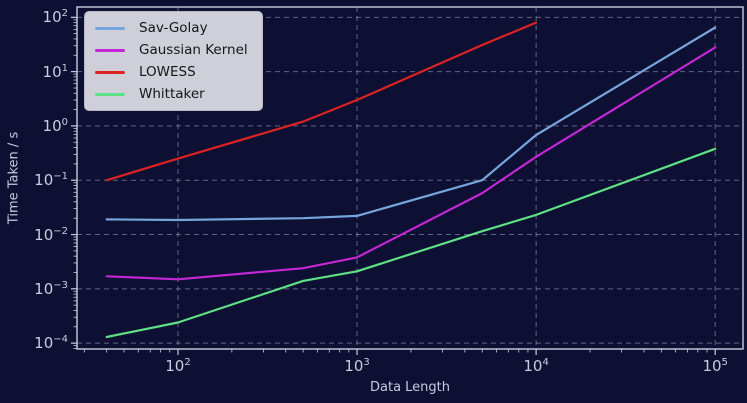  I want to click on legend: Sav-Golay Gaussian Kernel LOWESS Whittaker, so click(173, 61).